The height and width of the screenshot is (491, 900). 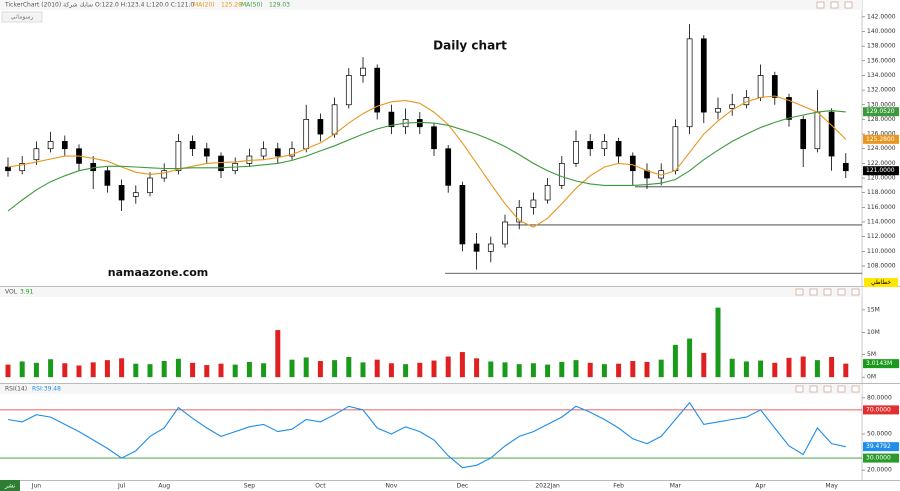 What do you see at coordinates (881, 31) in the screenshot?
I see `y-tick-label: 140.0000` at bounding box center [881, 31].